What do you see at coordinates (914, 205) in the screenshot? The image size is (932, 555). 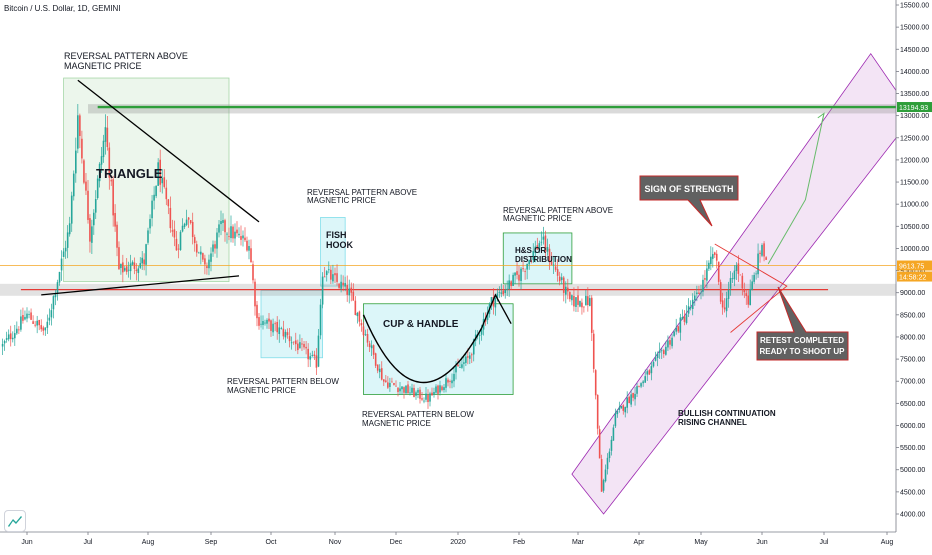 I see `y-tick-label: 11000.00` at bounding box center [914, 205].